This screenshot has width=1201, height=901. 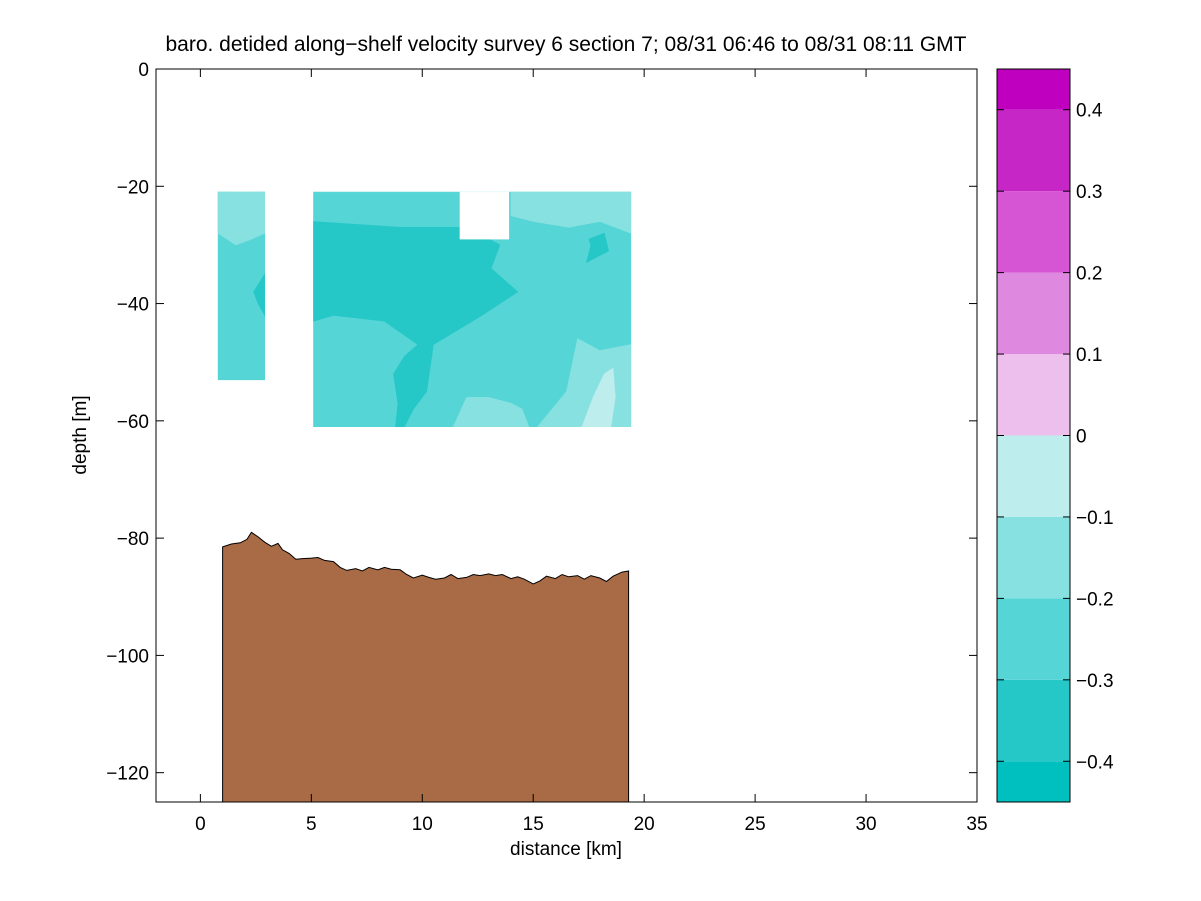 I want to click on colorbar-tick-label: −0.1, so click(x=1095, y=518).